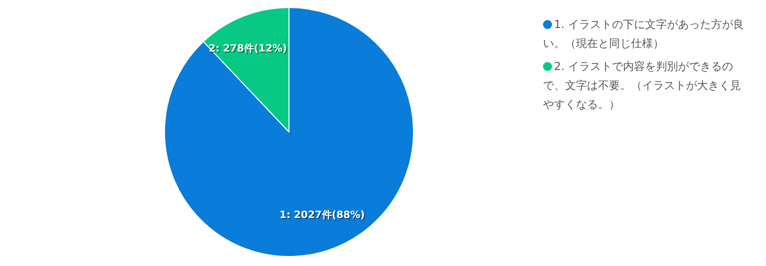  What do you see at coordinates (643, 34) in the screenshot?
I see `legend-label: 1. イラストの下に文字があった方が良い。（現在と同じ仕様）` at bounding box center [643, 34].